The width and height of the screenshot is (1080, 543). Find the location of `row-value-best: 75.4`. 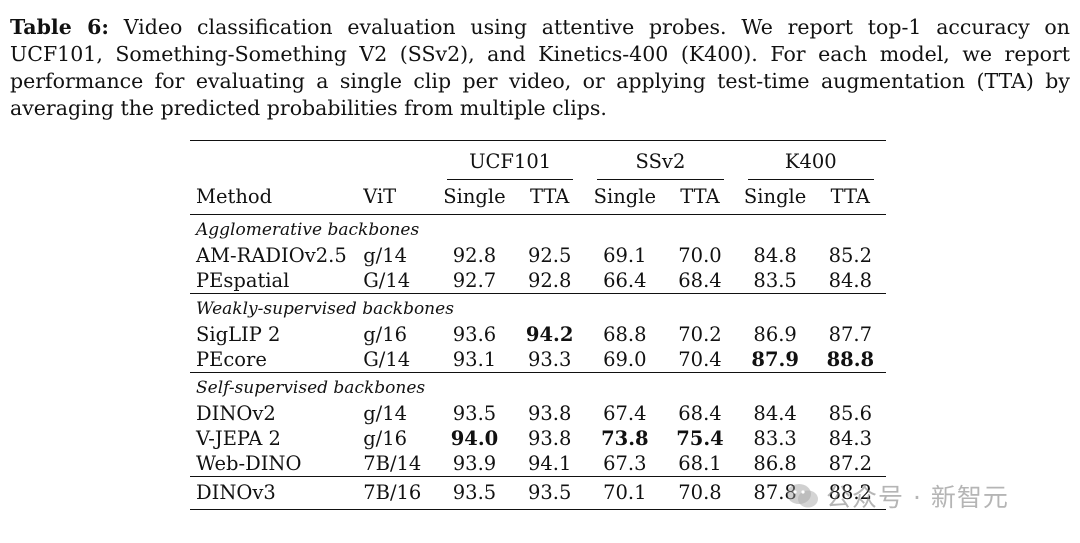

row-value-best: 75.4 is located at coordinates (700, 438).